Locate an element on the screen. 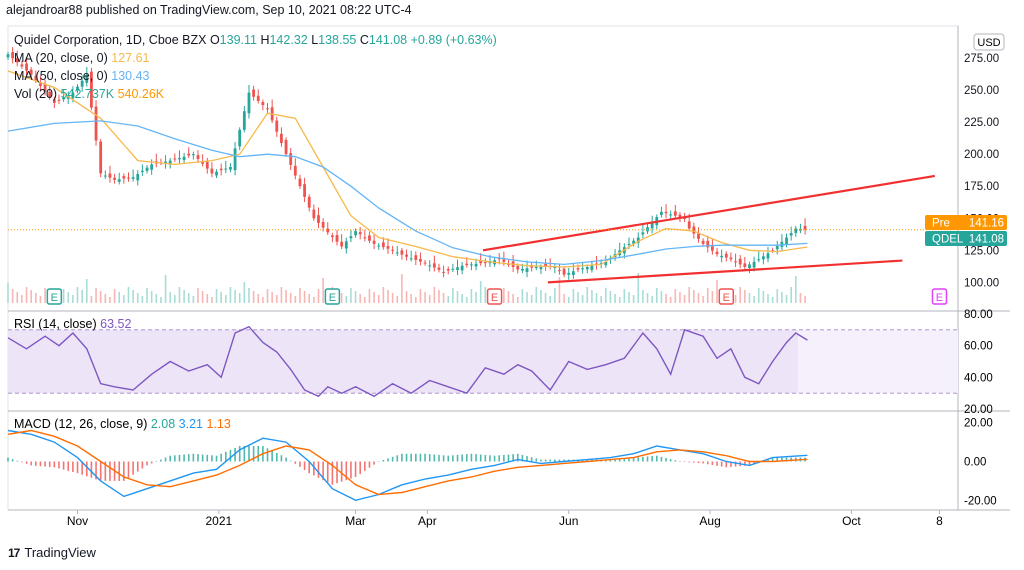  y-tick-label: 200.00 is located at coordinates (981, 155).